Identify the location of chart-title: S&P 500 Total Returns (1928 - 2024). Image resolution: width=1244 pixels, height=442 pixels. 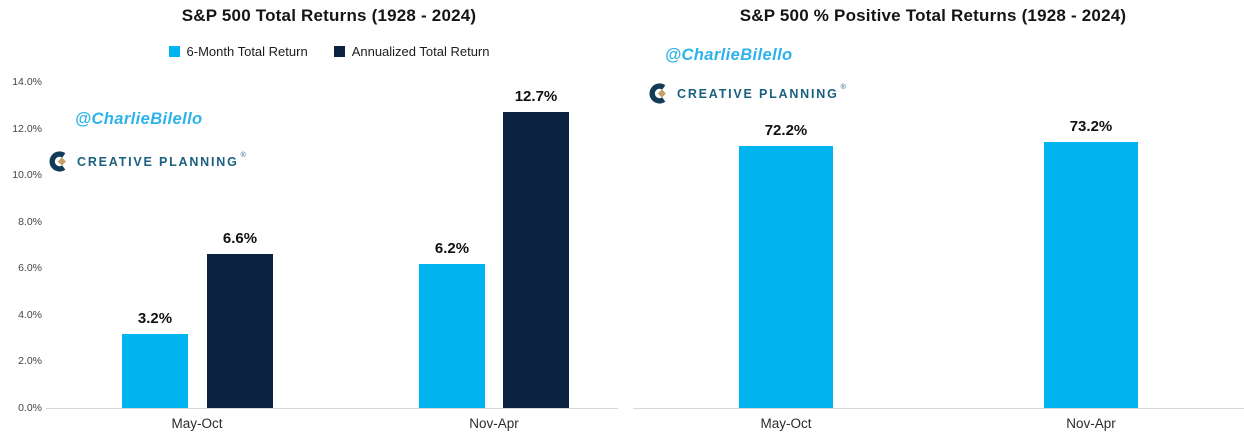
(329, 15).